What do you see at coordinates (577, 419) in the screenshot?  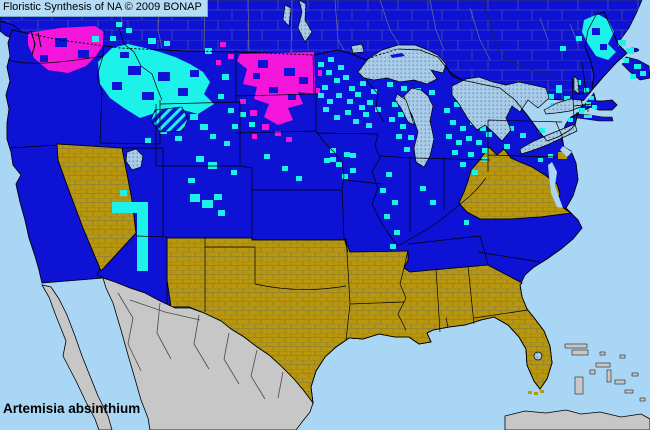 I see `cuba` at bounding box center [577, 419].